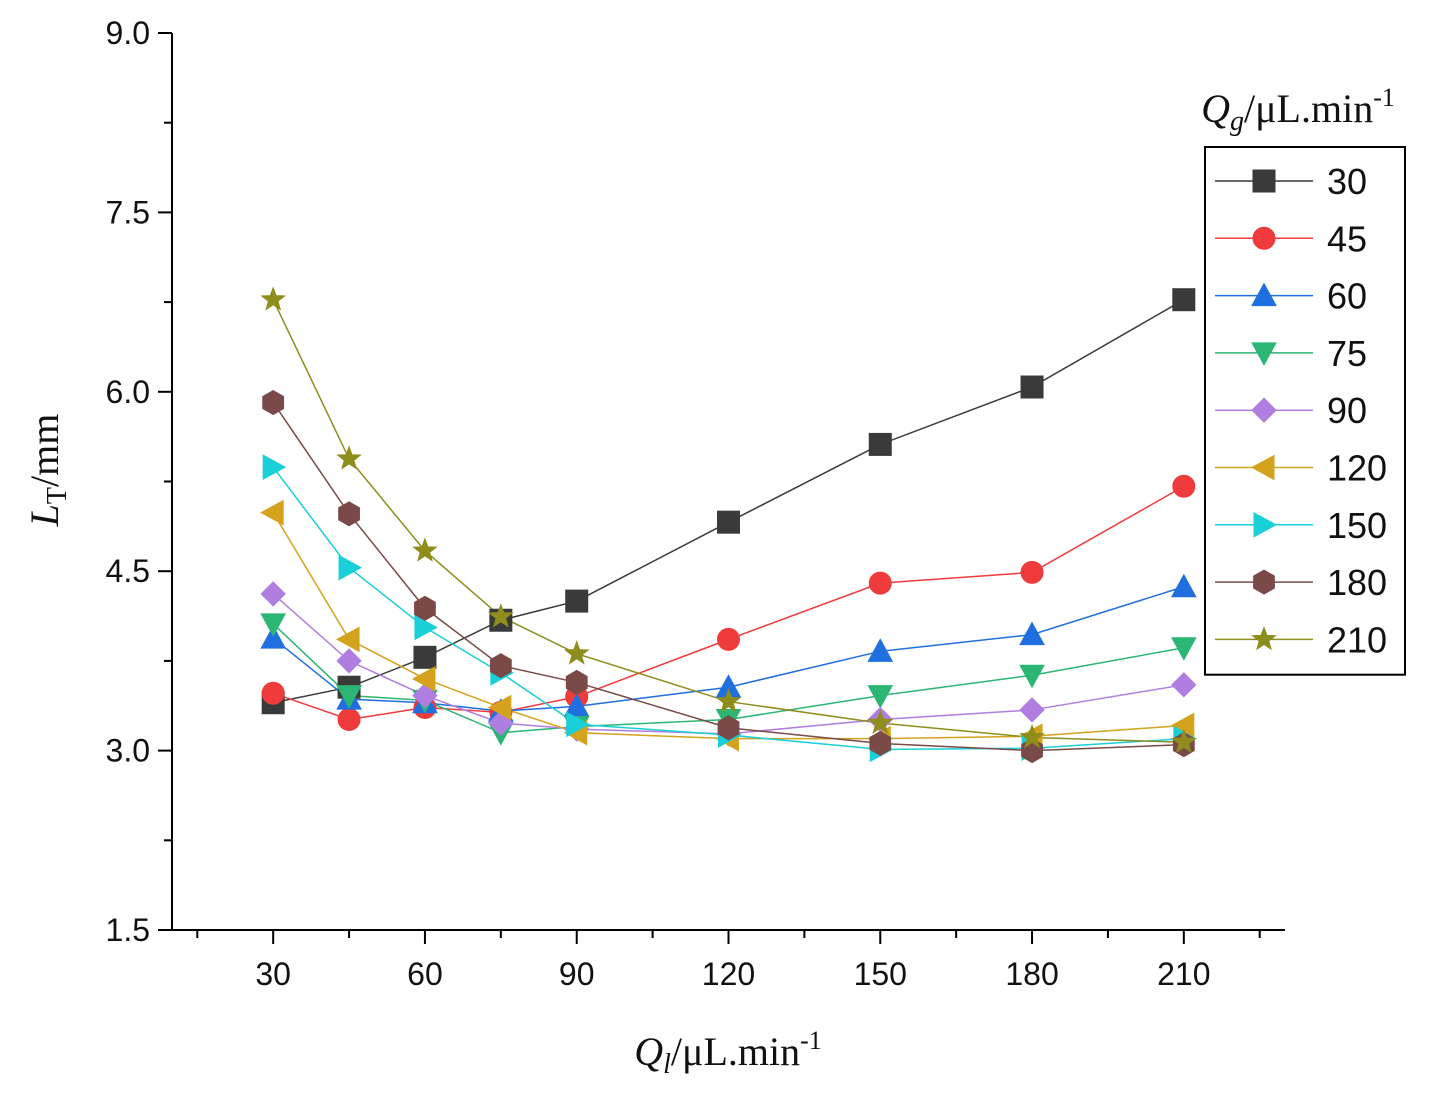  I want to click on y-tick-label: 4.5, so click(128, 571).